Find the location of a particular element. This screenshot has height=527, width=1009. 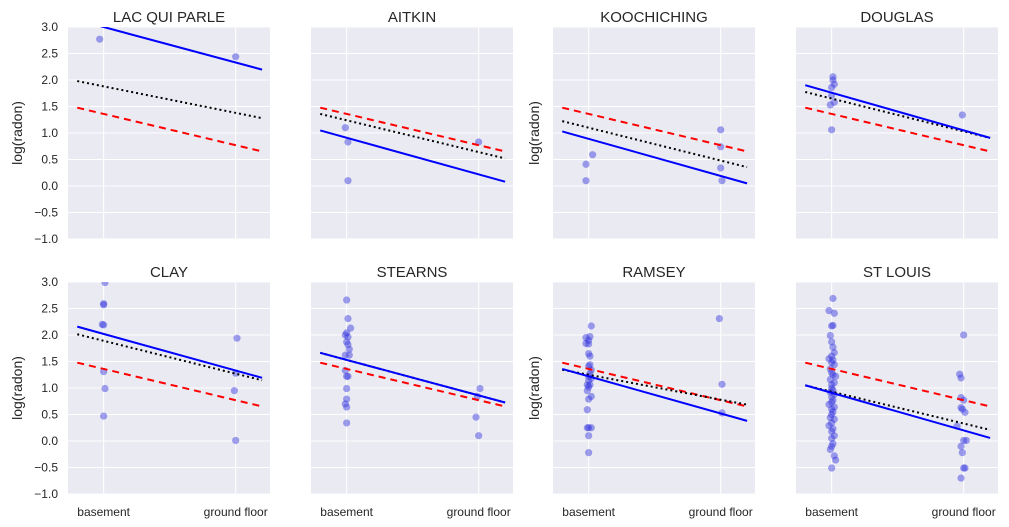

panel-title: CLAY is located at coordinates (169, 272).